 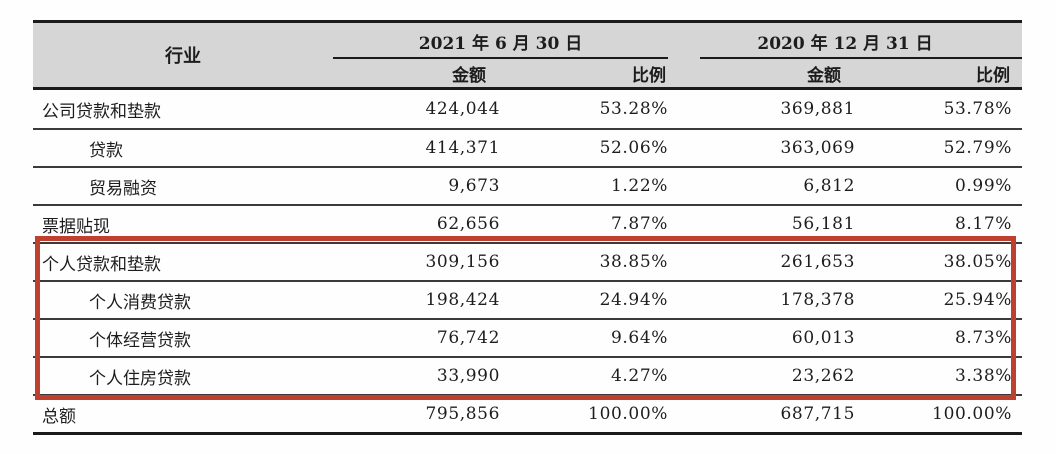 I want to click on table-row-total: 总额 795,856 100.00% 687,715 100.00%, so click(x=527, y=413).